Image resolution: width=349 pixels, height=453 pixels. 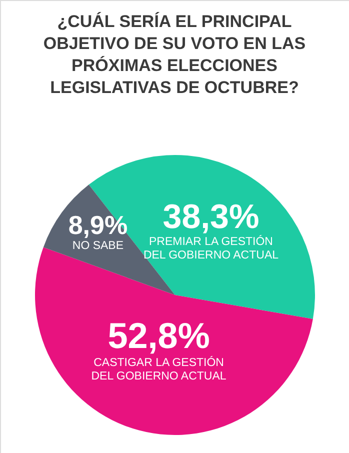 What do you see at coordinates (174, 54) in the screenshot?
I see `chart-title: ¿CUÁL SERÍA EL PRINCIPAL OBJETIVO DE SU VOTO EN LAS PRÓXIMAS ELECCIONES LEGISLATIVAS DE OCTUBRE?` at bounding box center [174, 54].